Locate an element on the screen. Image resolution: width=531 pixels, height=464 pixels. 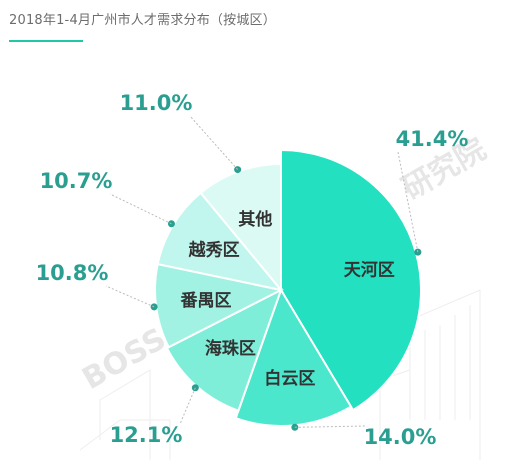
slice-label-tianhe: 天河区 is located at coordinates (369, 270).